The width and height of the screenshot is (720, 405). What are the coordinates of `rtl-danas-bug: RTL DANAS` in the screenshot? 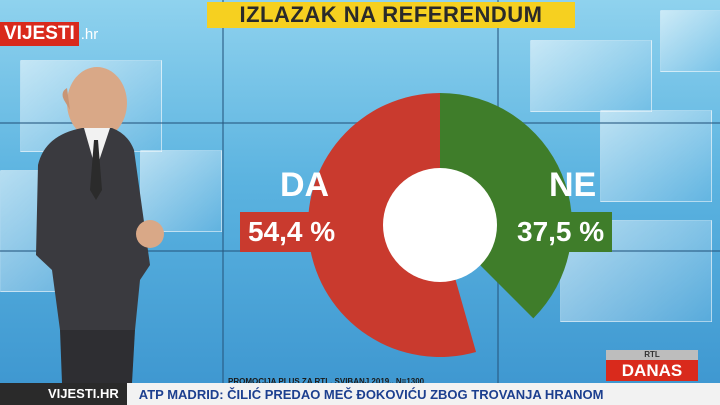 It's located at (652, 365).